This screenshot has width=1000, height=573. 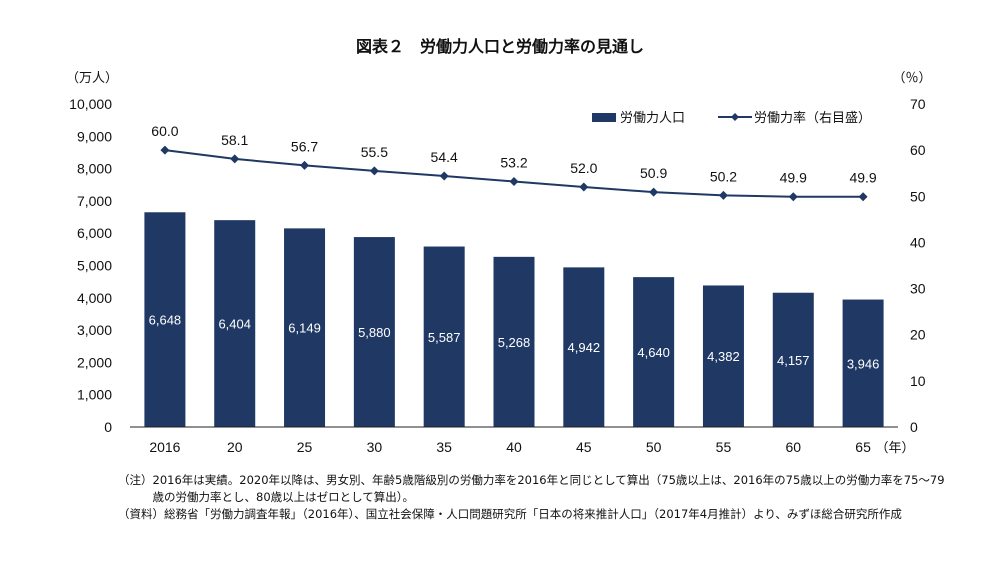 I want to click on left-axis-tick-label: 10,000, so click(x=90, y=104).